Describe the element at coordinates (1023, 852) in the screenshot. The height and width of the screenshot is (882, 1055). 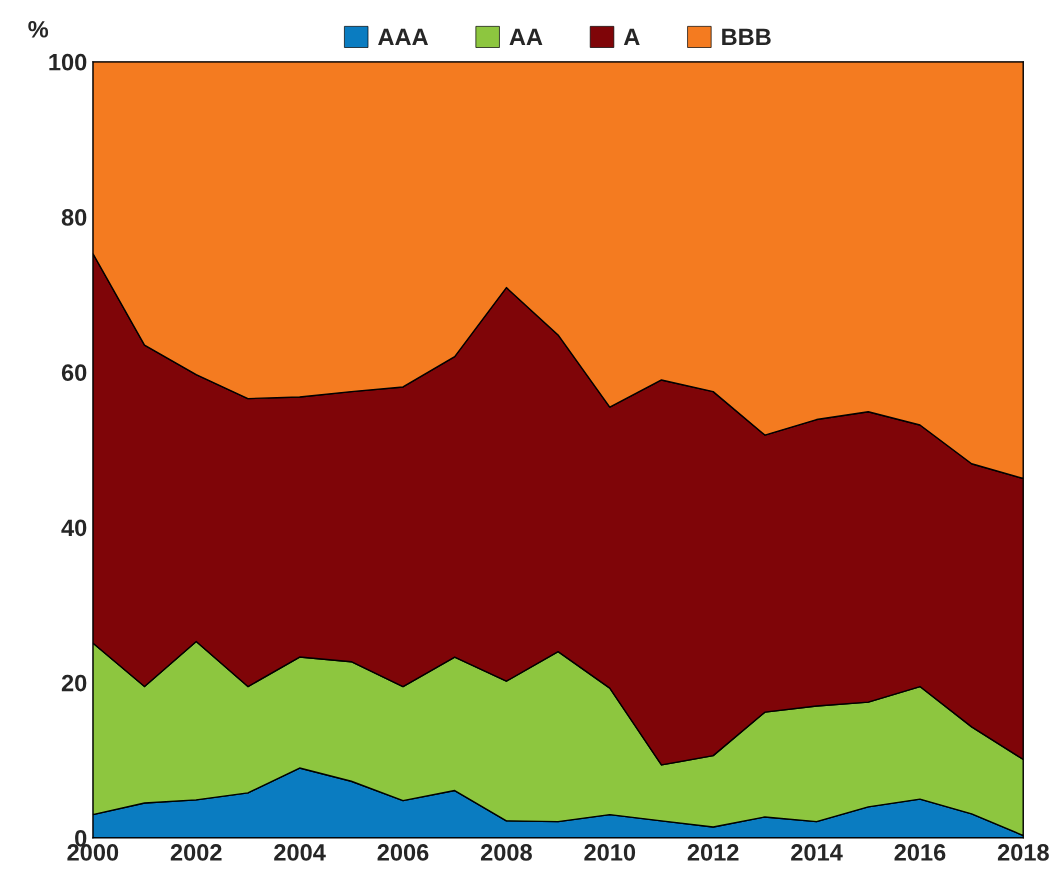
I see `x-tick-label: 2018` at that location.